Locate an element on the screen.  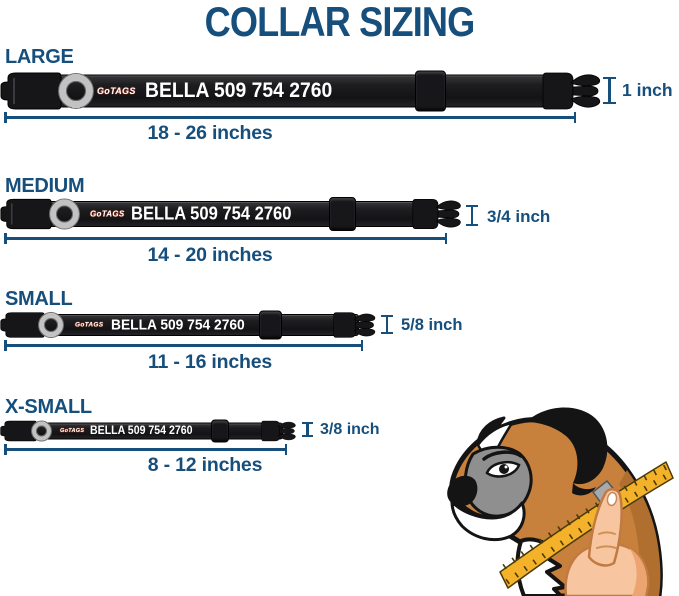
size-name-small: SMALL is located at coordinates (39, 299).